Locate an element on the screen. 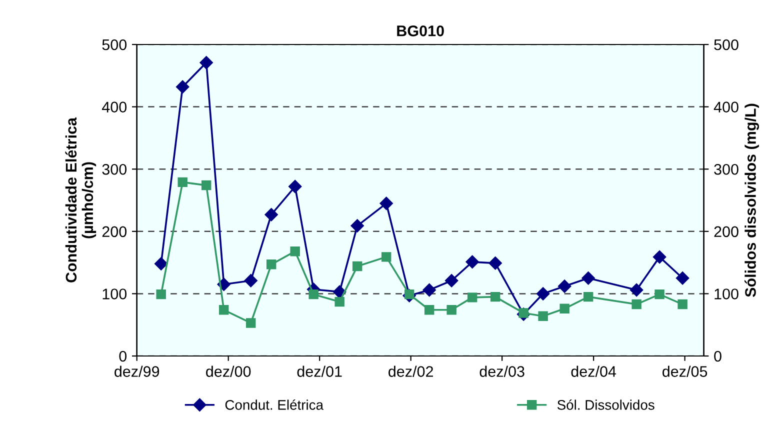 This screenshot has height=445, width=782. legend-label: Sól. Dissolvidos is located at coordinates (605, 404).